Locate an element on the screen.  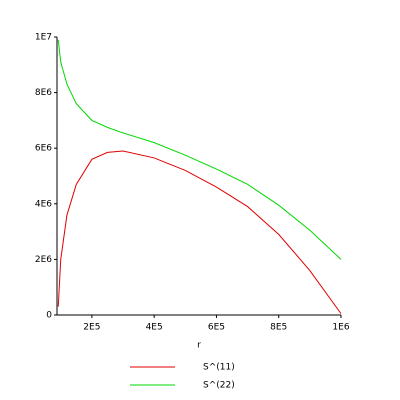
x-tick-label: 2E5 is located at coordinates (91, 328).